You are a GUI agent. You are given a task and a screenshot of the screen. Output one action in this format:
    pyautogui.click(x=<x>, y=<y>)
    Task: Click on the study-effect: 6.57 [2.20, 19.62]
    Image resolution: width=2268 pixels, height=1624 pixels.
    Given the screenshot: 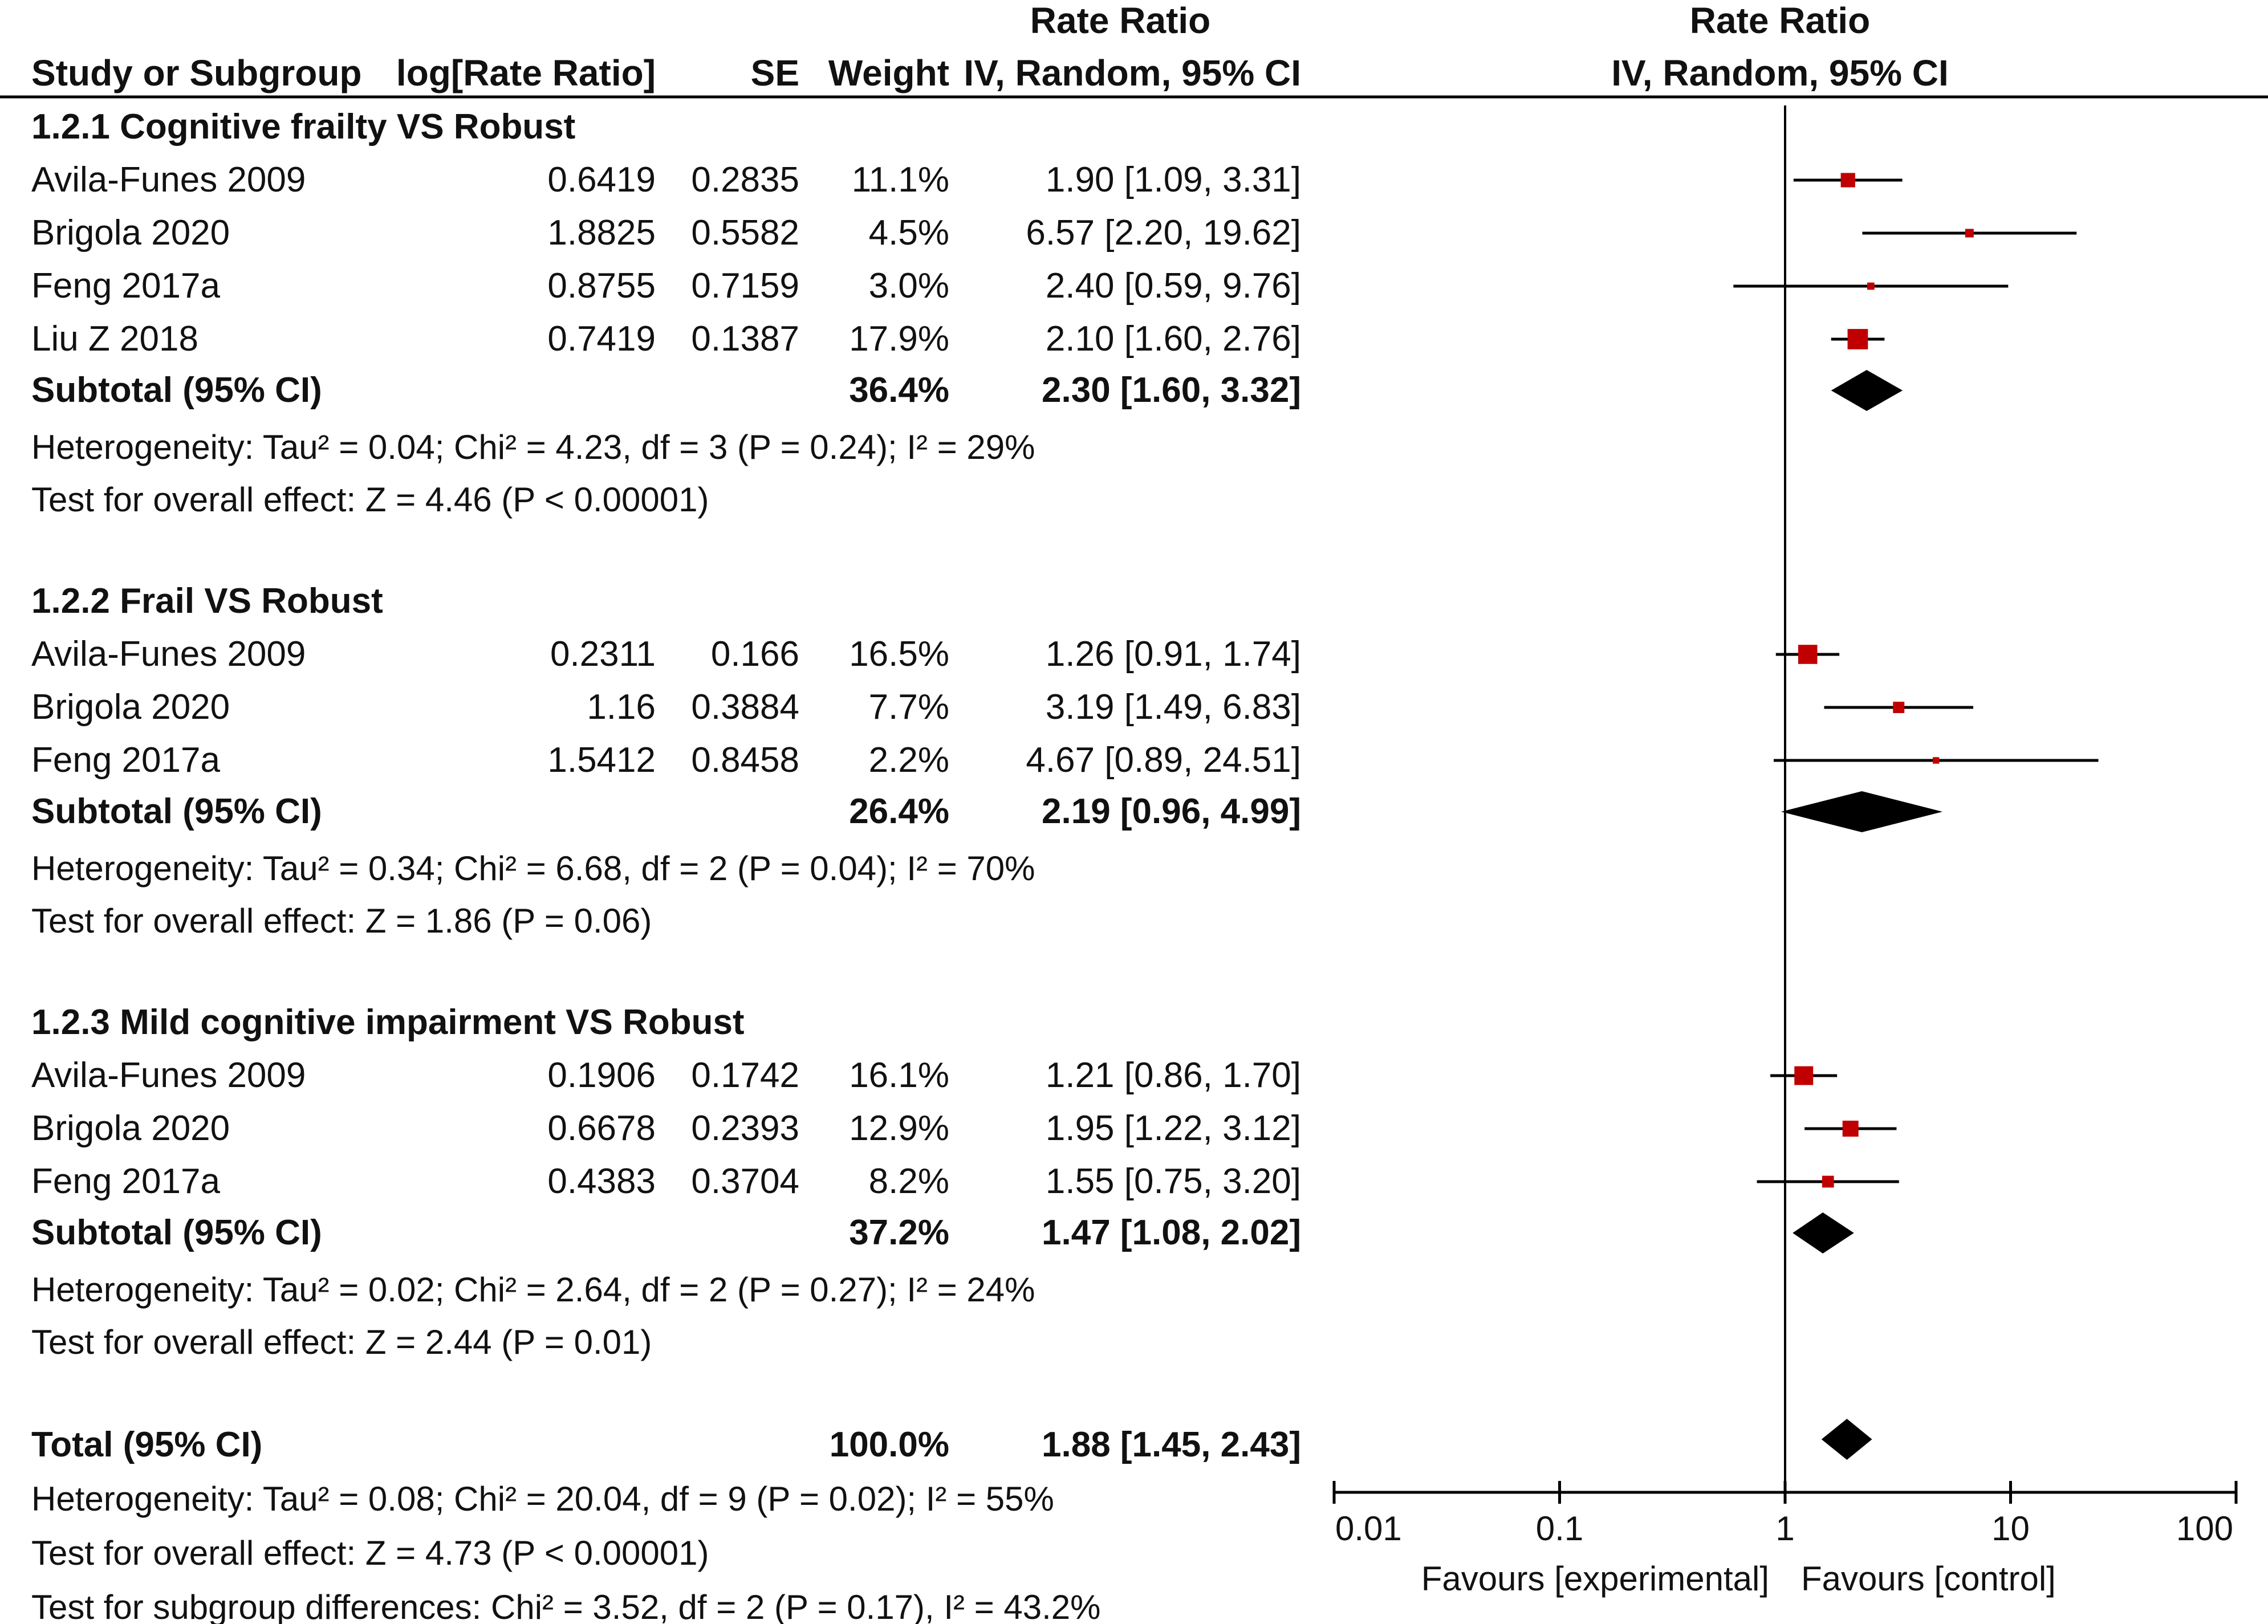 What is the action you would take?
    pyautogui.click(x=1163, y=233)
    